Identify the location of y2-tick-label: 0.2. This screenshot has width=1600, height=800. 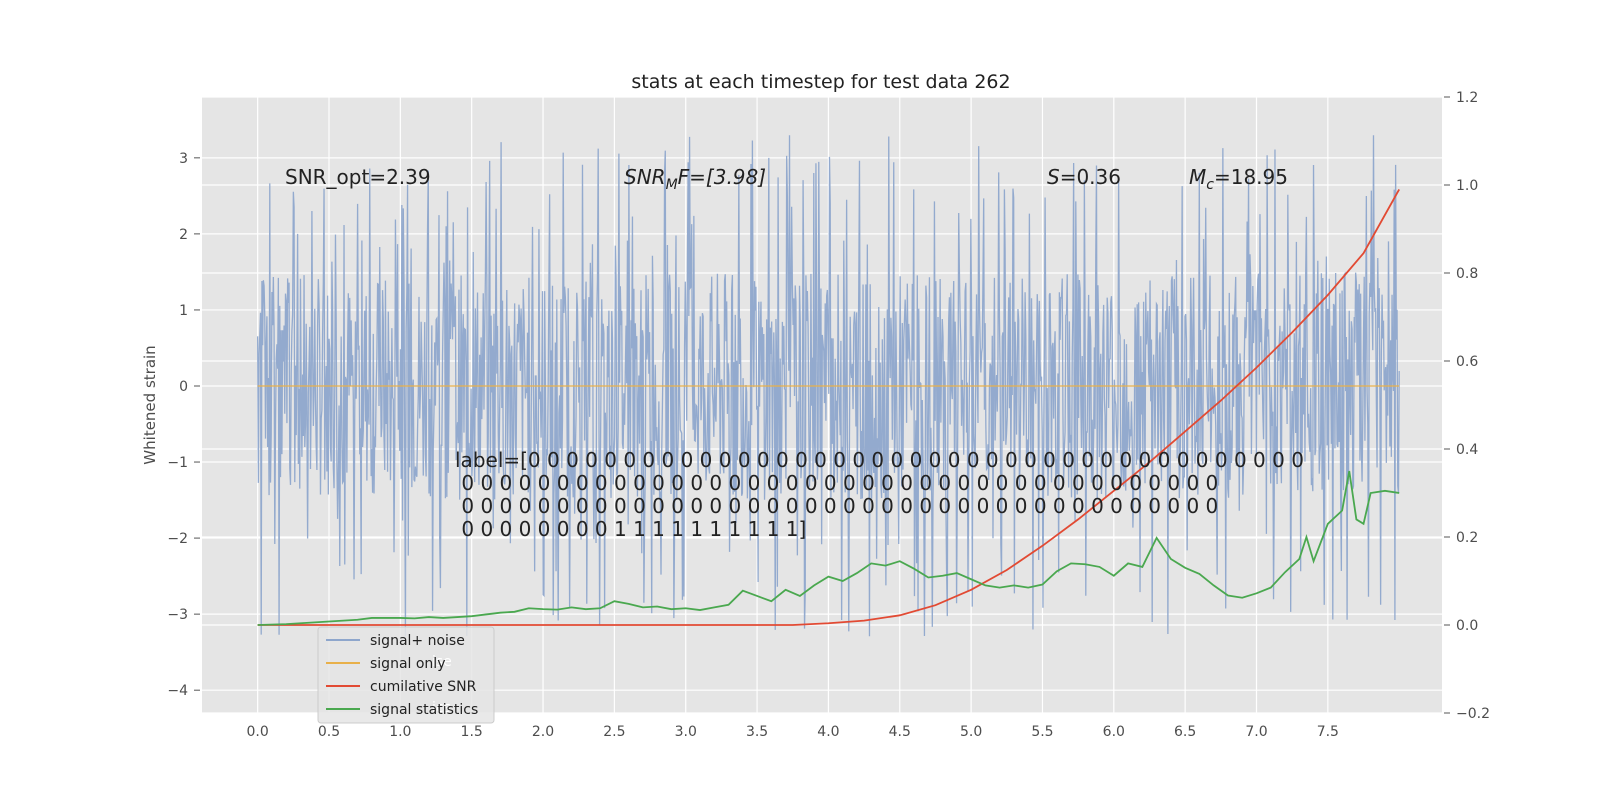
(1467, 538).